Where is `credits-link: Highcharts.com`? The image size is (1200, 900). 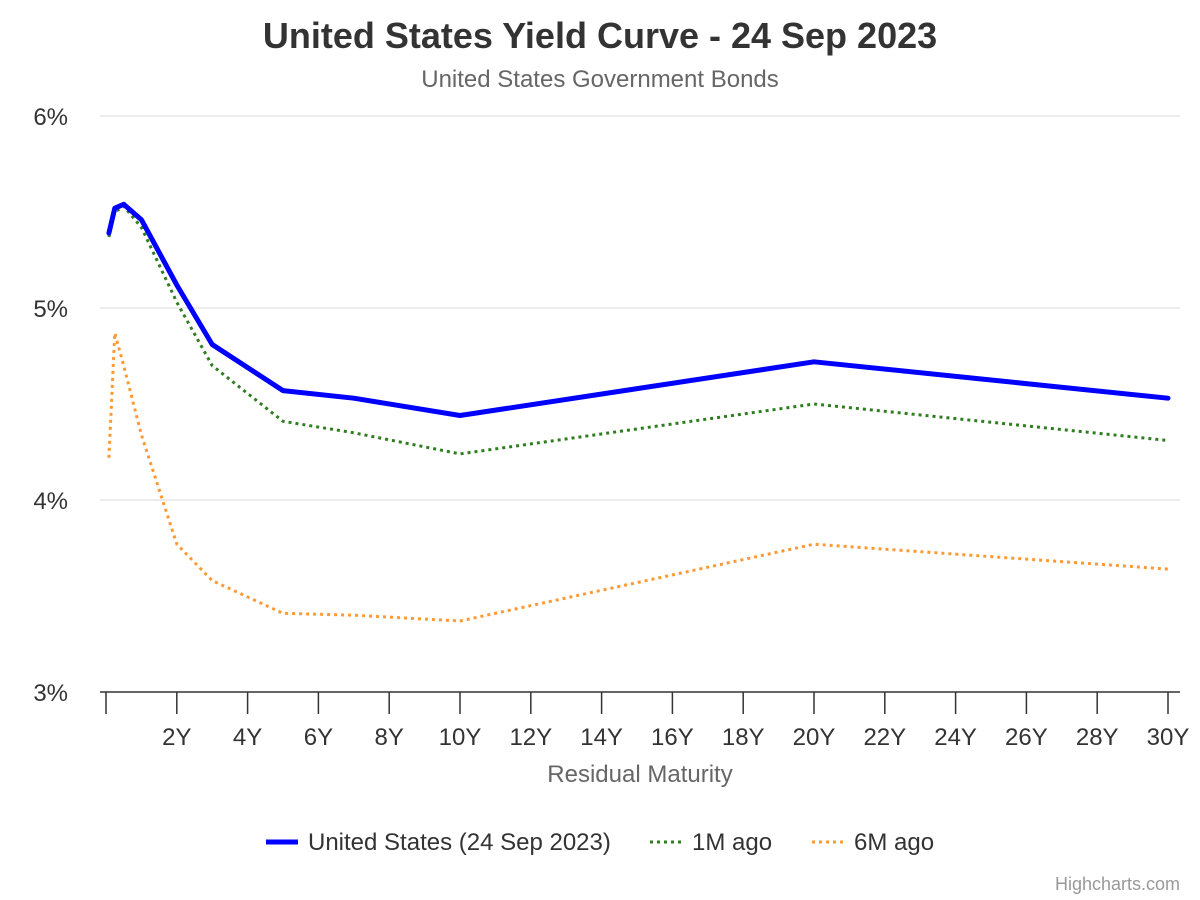 credits-link: Highcharts.com is located at coordinates (1117, 884).